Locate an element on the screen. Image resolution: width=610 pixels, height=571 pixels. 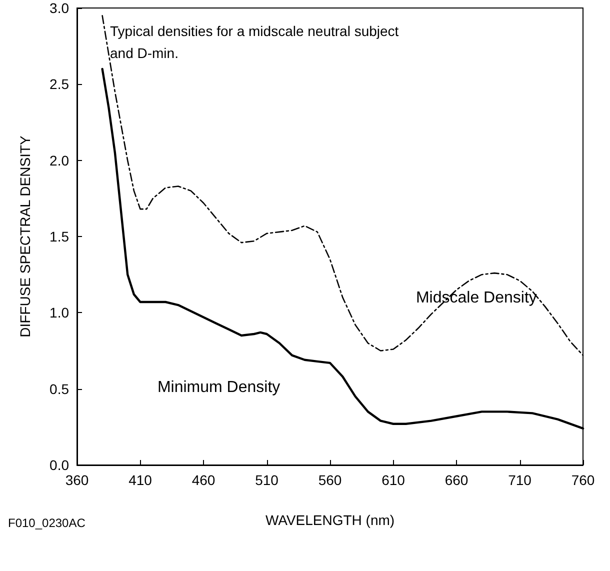
y-tick-label: 1.0 is located at coordinates (60, 312).